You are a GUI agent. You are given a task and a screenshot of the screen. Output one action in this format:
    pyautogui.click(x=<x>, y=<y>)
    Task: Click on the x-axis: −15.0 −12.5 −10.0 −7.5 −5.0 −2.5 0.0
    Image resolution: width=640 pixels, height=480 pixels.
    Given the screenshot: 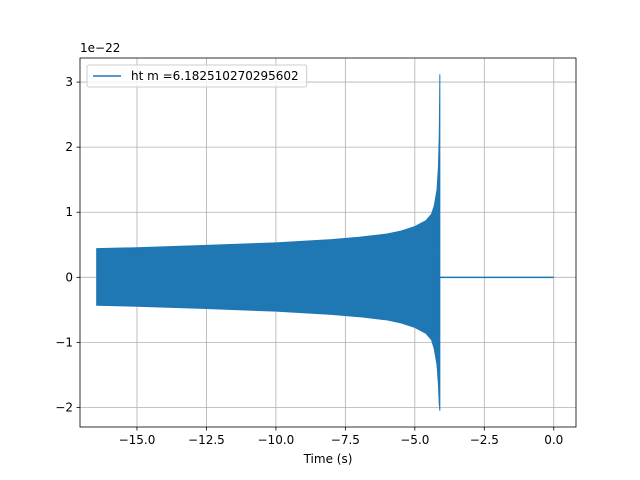 What is the action you would take?
    pyautogui.click(x=341, y=437)
    